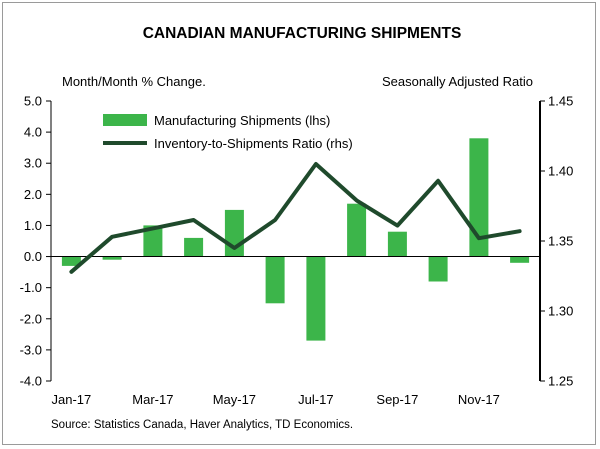  I want to click on left-tick-label: -3.0, so click(31, 349).